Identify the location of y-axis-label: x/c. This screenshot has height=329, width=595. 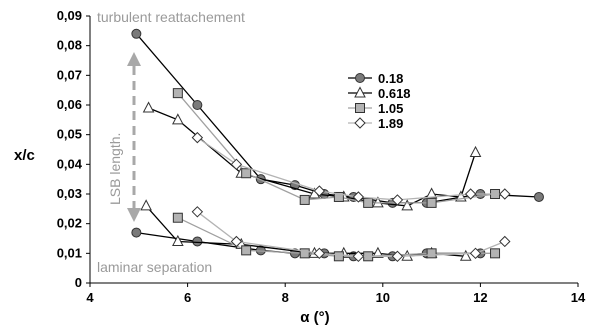
(24, 155).